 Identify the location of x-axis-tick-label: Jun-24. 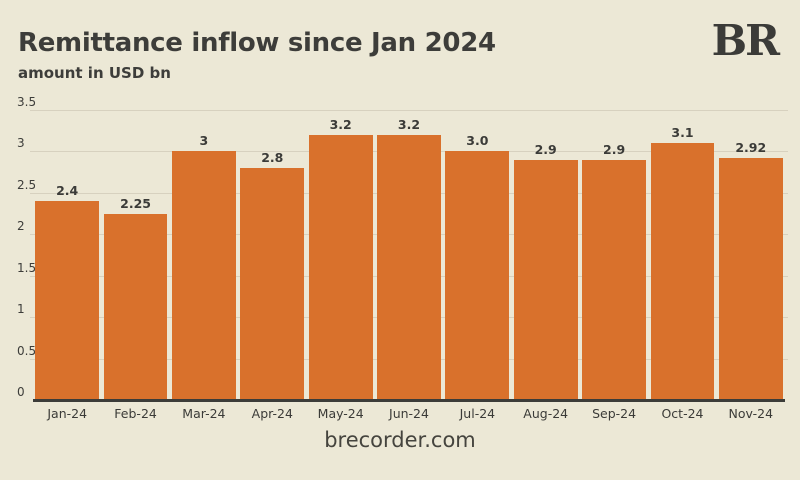
(409, 413).